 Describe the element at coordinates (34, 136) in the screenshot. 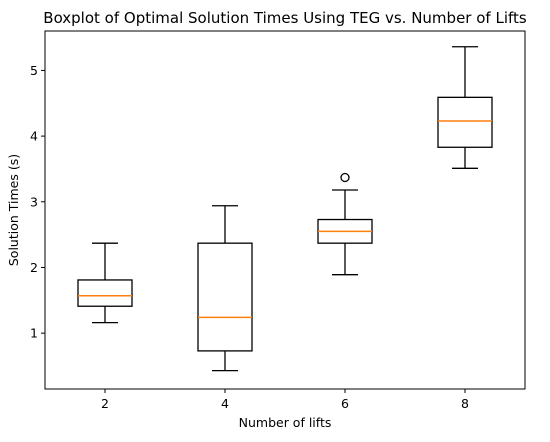

I see `y-tick-label: 4` at that location.